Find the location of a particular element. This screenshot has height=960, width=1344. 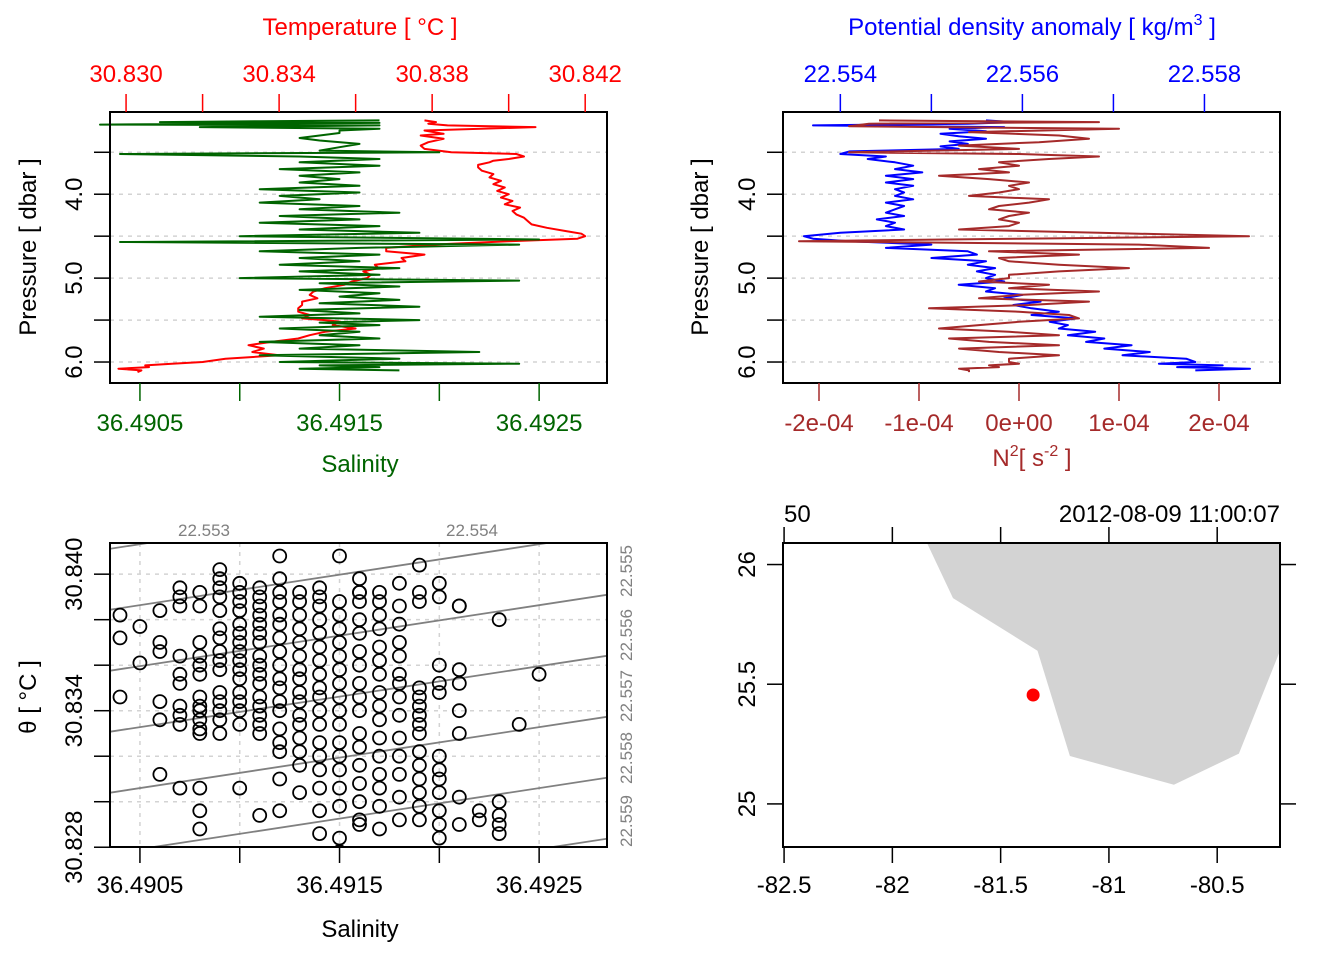

top-axis-temperature: 30.830 30.834 30.838 30.842 is located at coordinates (355, 86).